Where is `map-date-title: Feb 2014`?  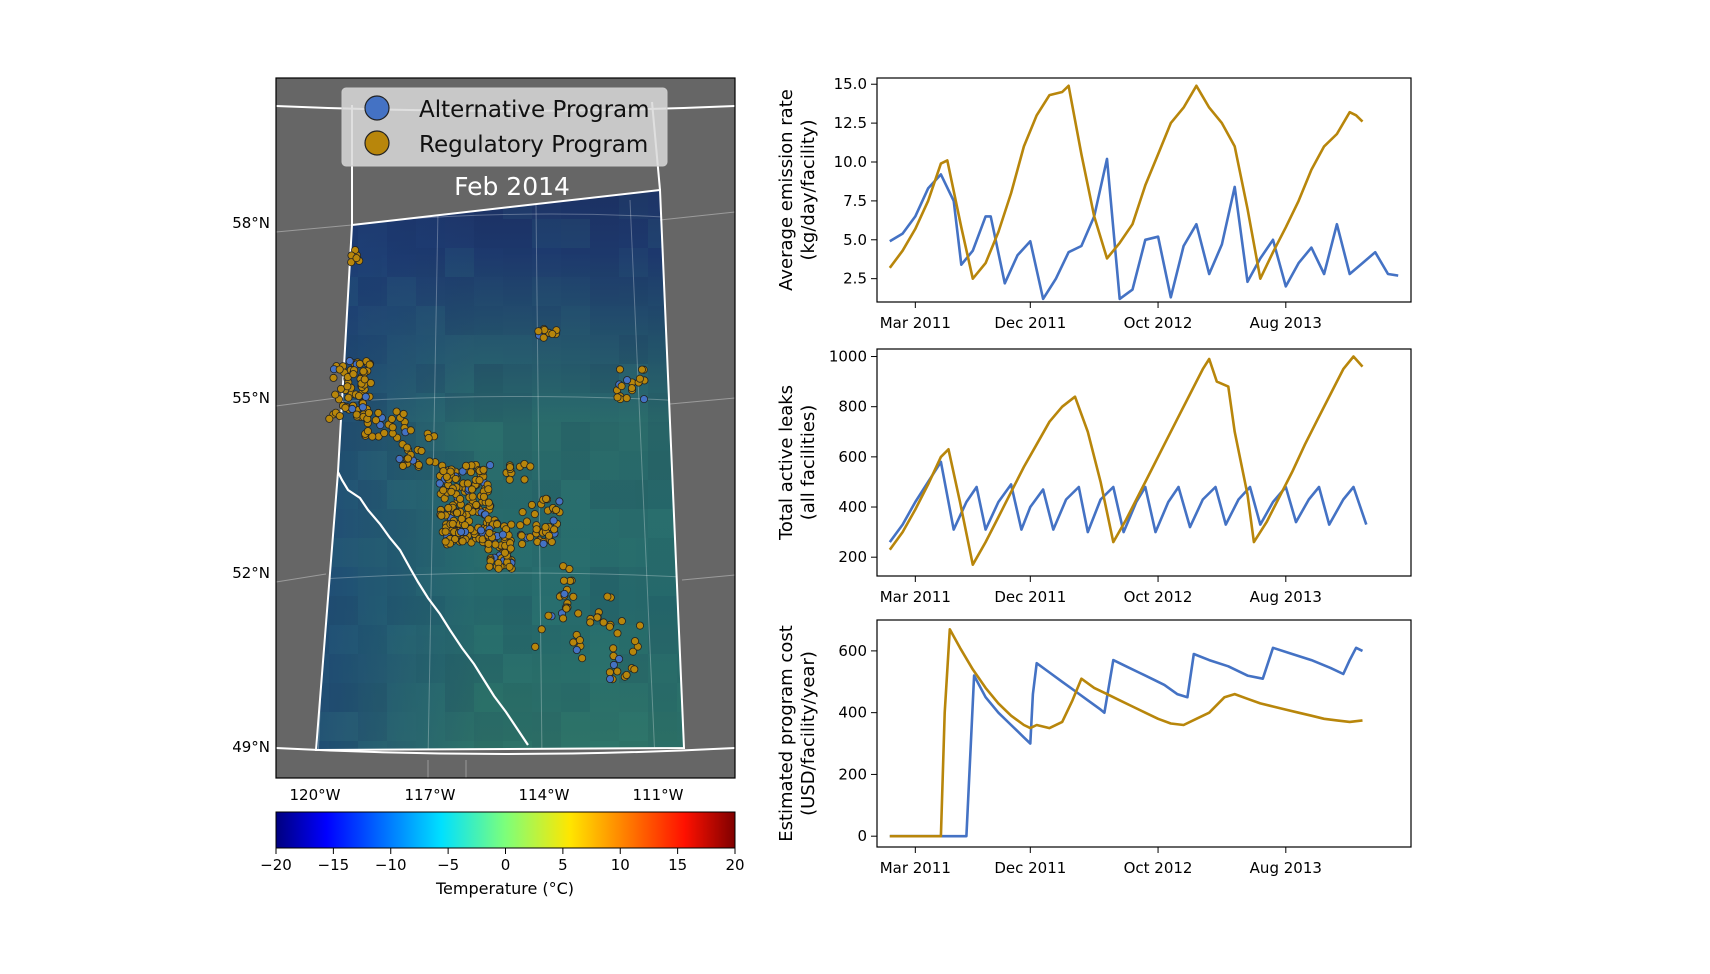
map-date-title: Feb 2014 is located at coordinates (512, 186).